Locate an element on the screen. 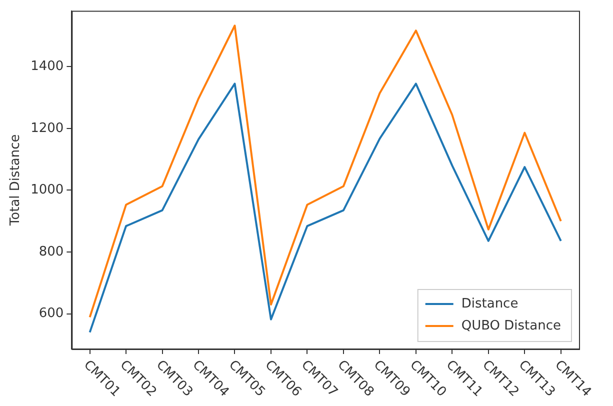  y-tick-label: 1200 is located at coordinates (47, 128).